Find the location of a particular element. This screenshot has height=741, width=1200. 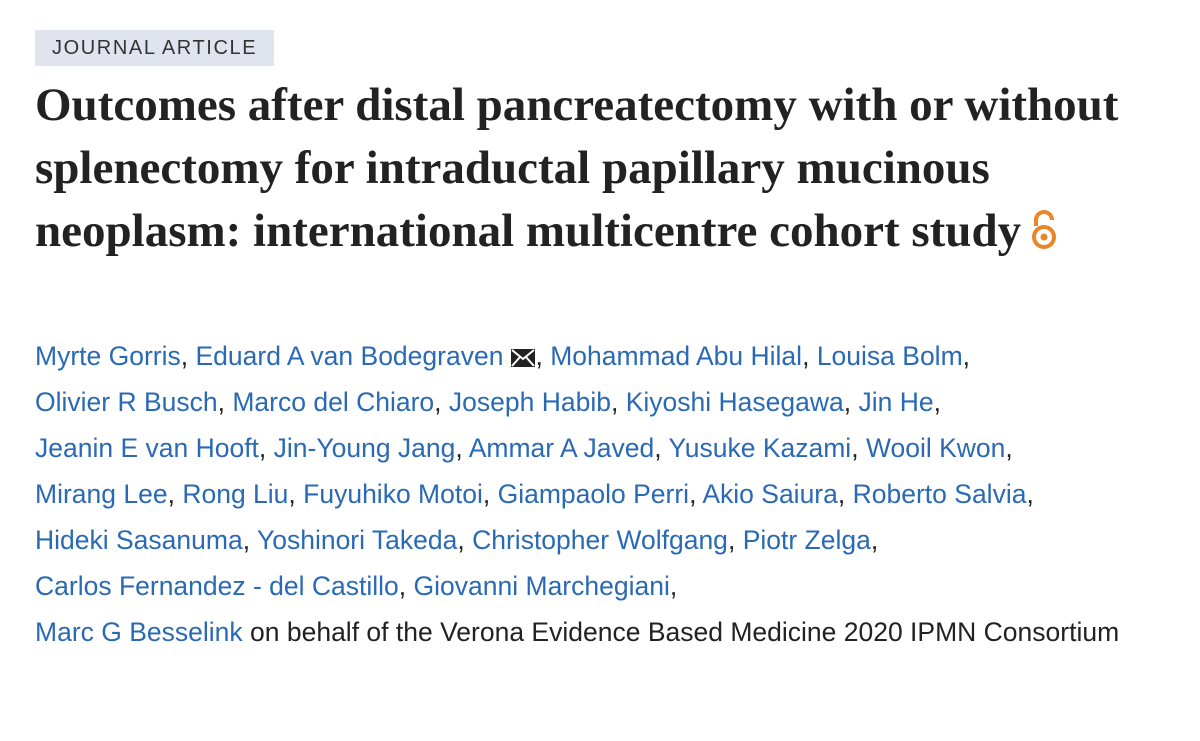

author-link: Myrte Gorris is located at coordinates (108, 356).